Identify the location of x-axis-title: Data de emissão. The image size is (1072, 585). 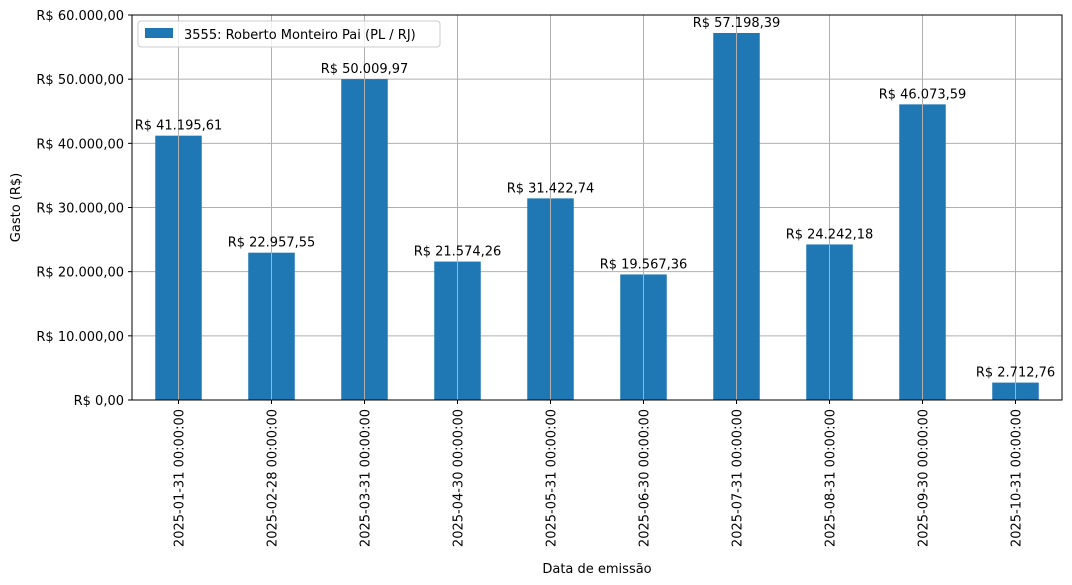
(596, 569).